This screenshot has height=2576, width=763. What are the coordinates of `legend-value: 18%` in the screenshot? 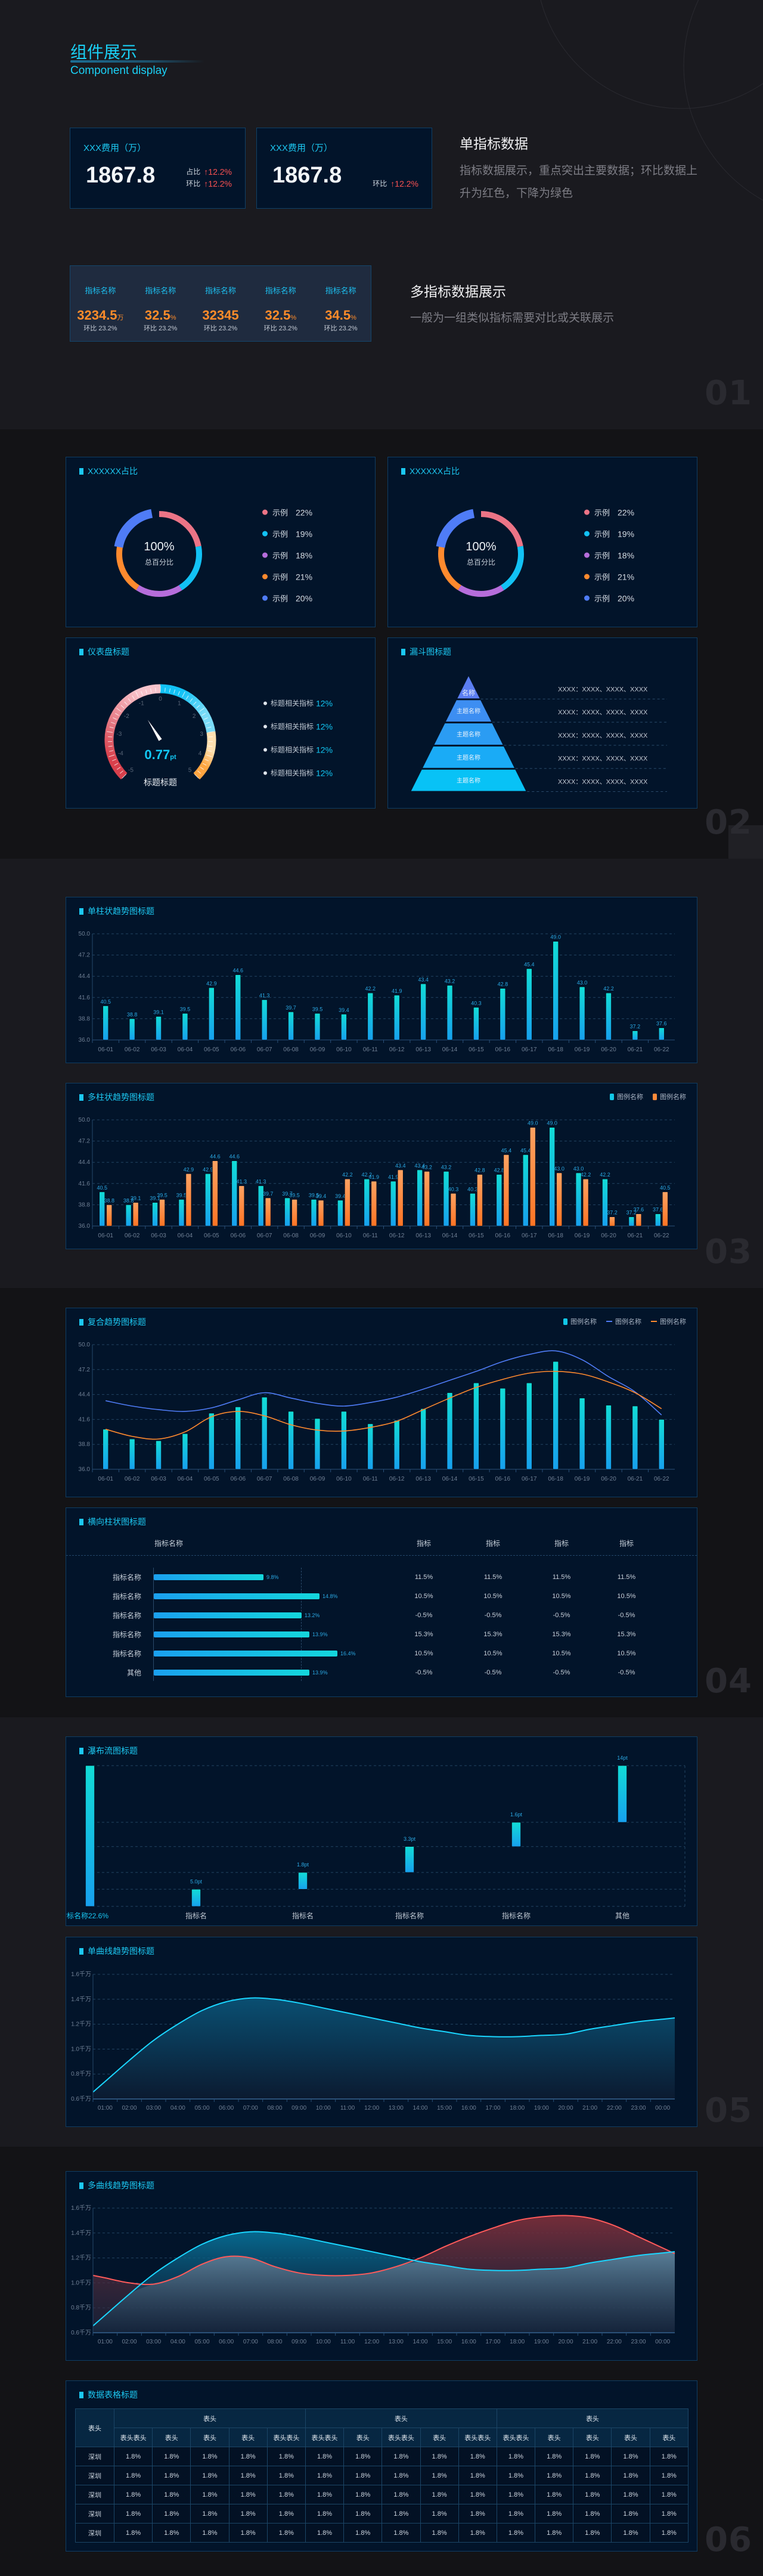 It's located at (626, 555).